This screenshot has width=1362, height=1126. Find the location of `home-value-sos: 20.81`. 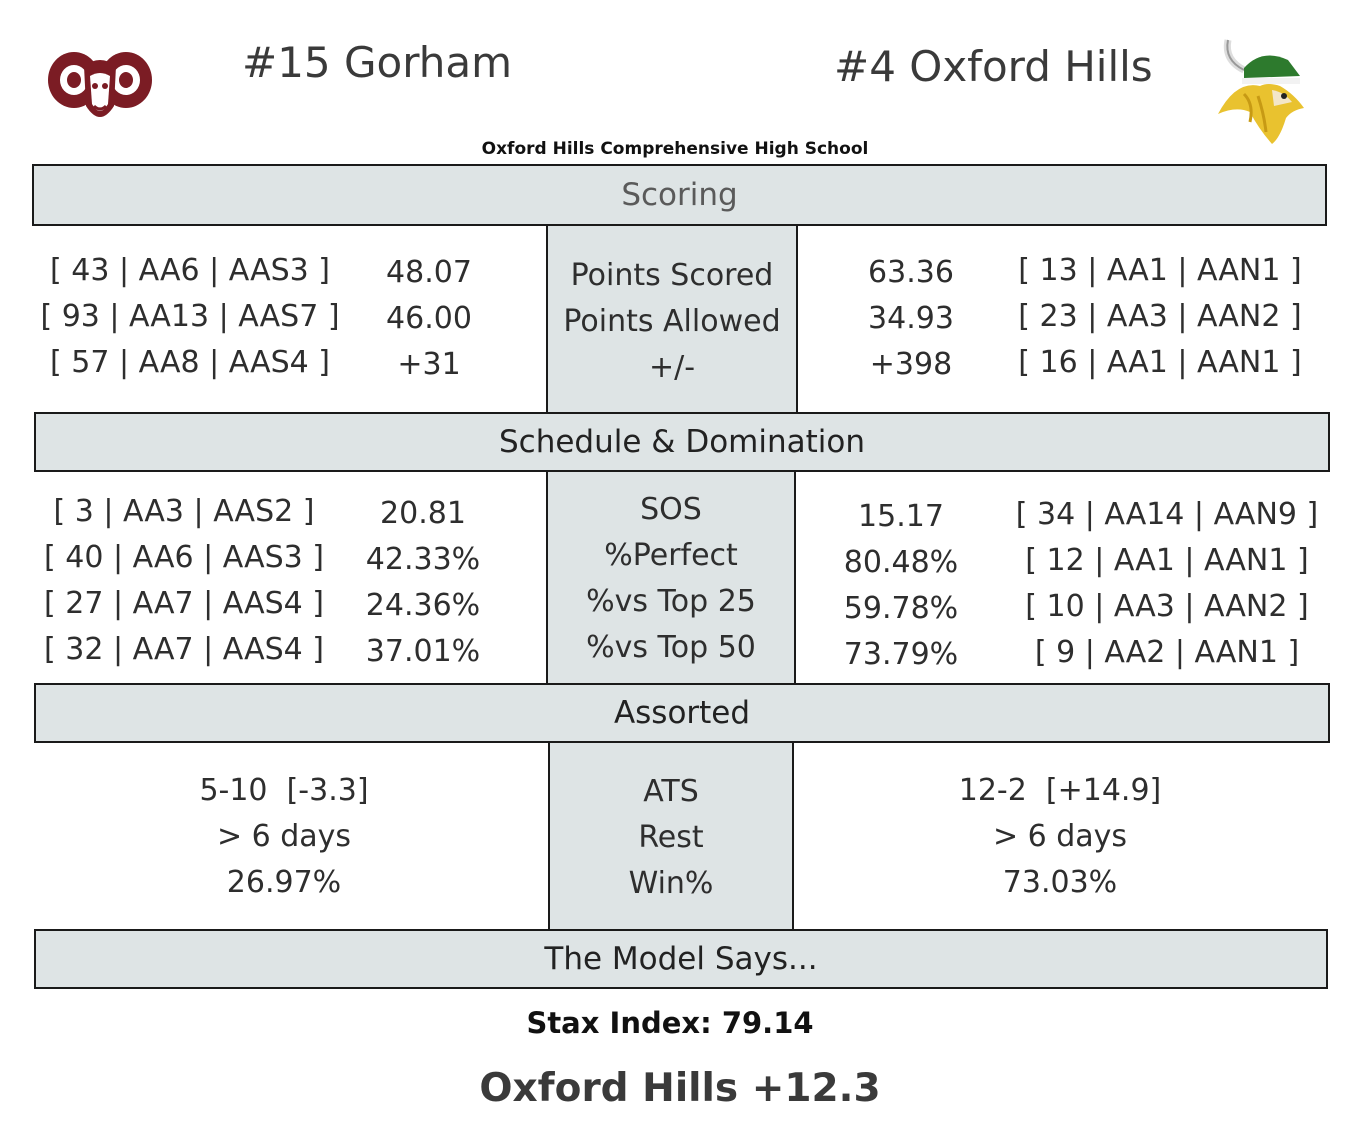

home-value-sos: 20.81 is located at coordinates (423, 513).